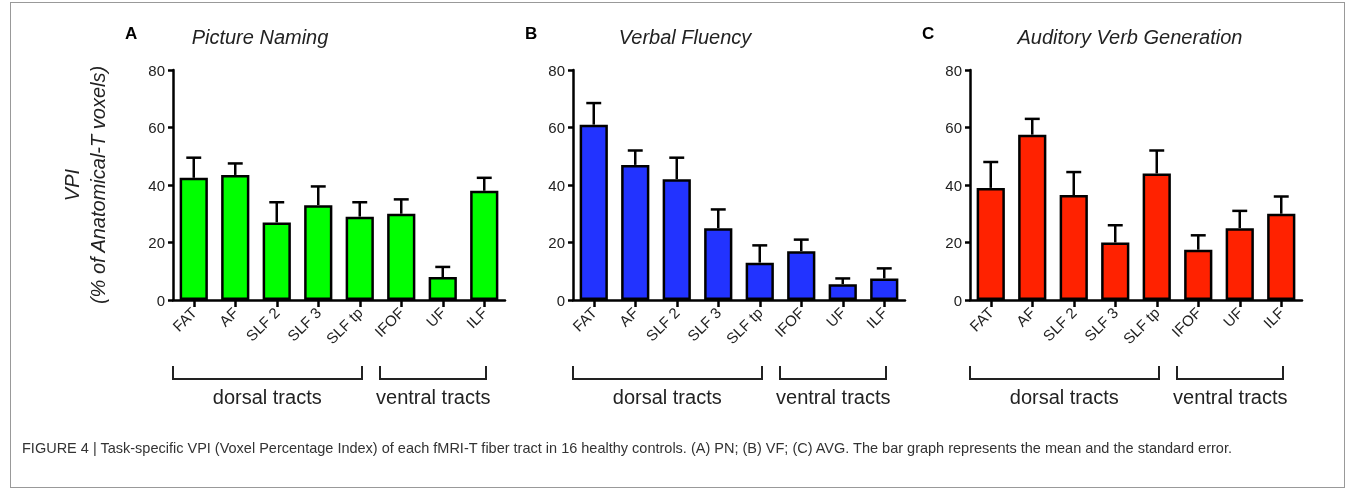 The image size is (1355, 493). Describe the element at coordinates (85, 185) in the screenshot. I see `y-axis-title: VPI (% of Anatomical-T voxels)` at that location.